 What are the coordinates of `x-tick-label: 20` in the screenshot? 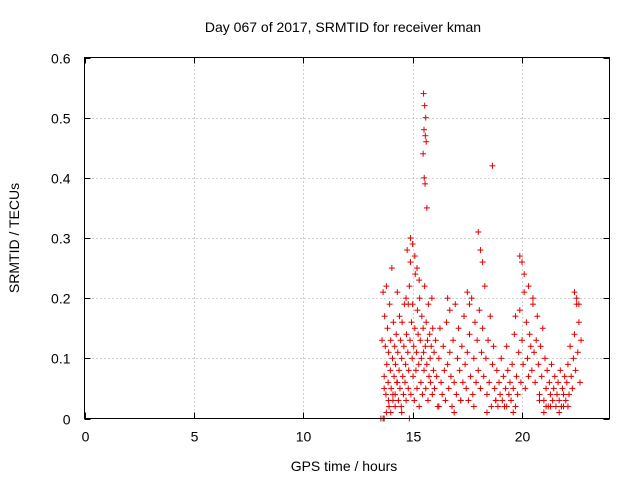 It's located at (523, 437).